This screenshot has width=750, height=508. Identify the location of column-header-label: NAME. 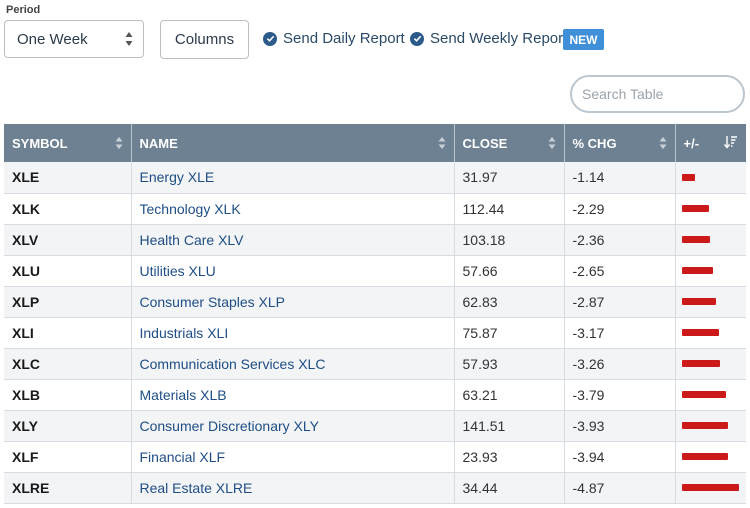
(158, 143).